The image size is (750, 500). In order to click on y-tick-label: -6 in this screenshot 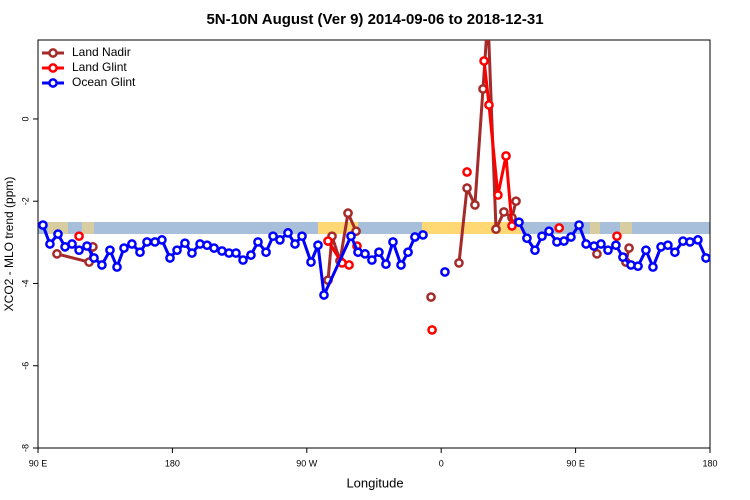, I will do `click(25, 366)`.